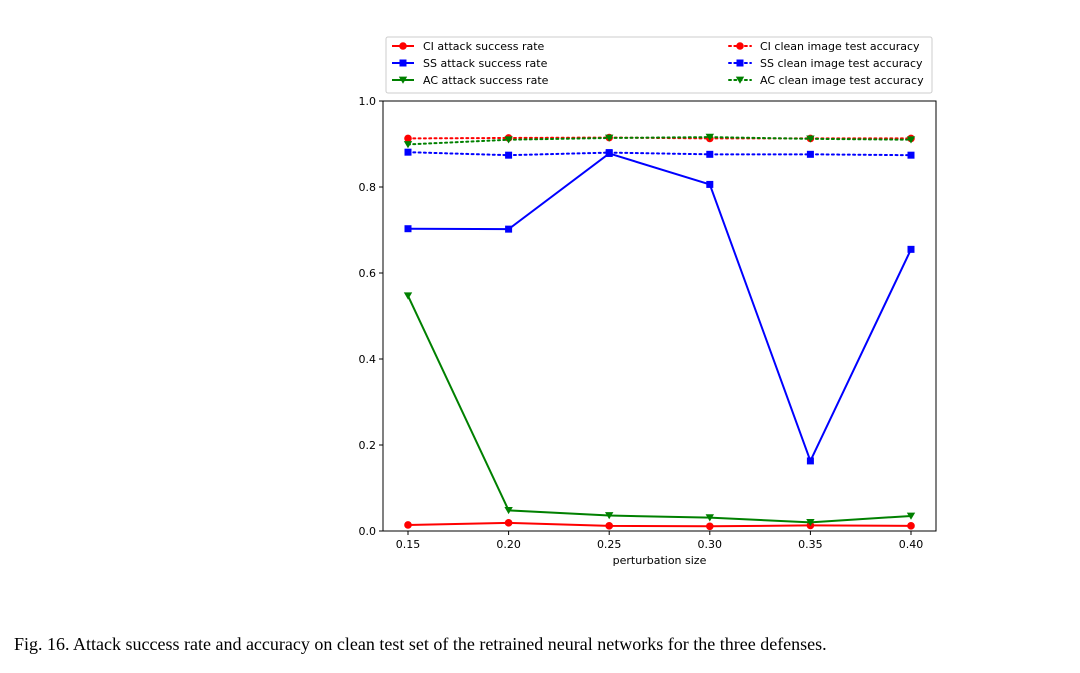 The image size is (1080, 673). I want to click on x-tick-label: 0.15, so click(408, 544).